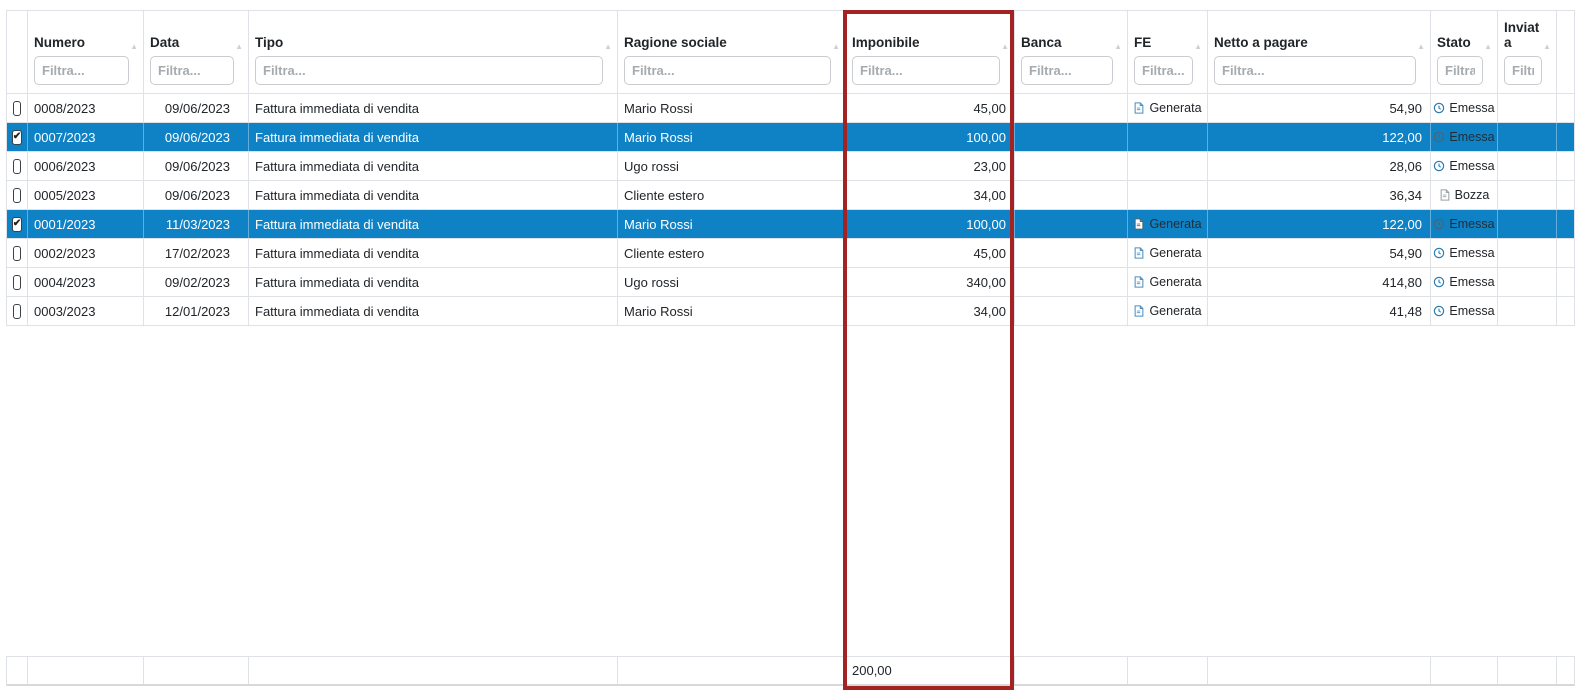  What do you see at coordinates (1319, 108) in the screenshot?
I see `cell-netto_a_pagare: 54,90` at bounding box center [1319, 108].